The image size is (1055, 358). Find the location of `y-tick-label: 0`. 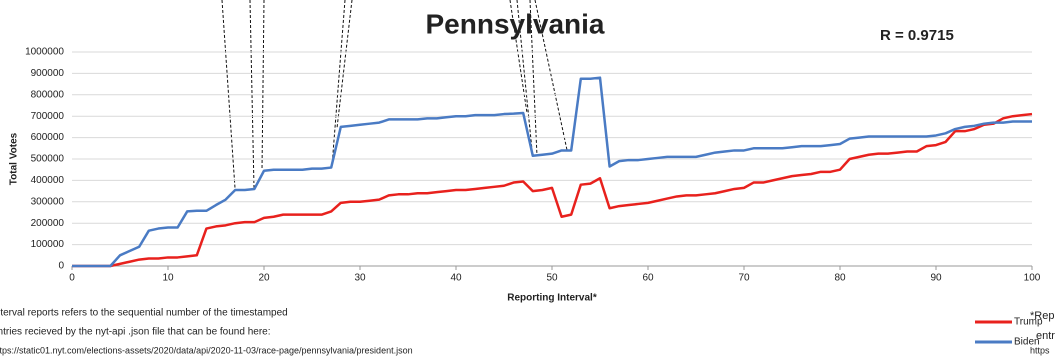

y-tick-label: 0 is located at coordinates (61, 266).